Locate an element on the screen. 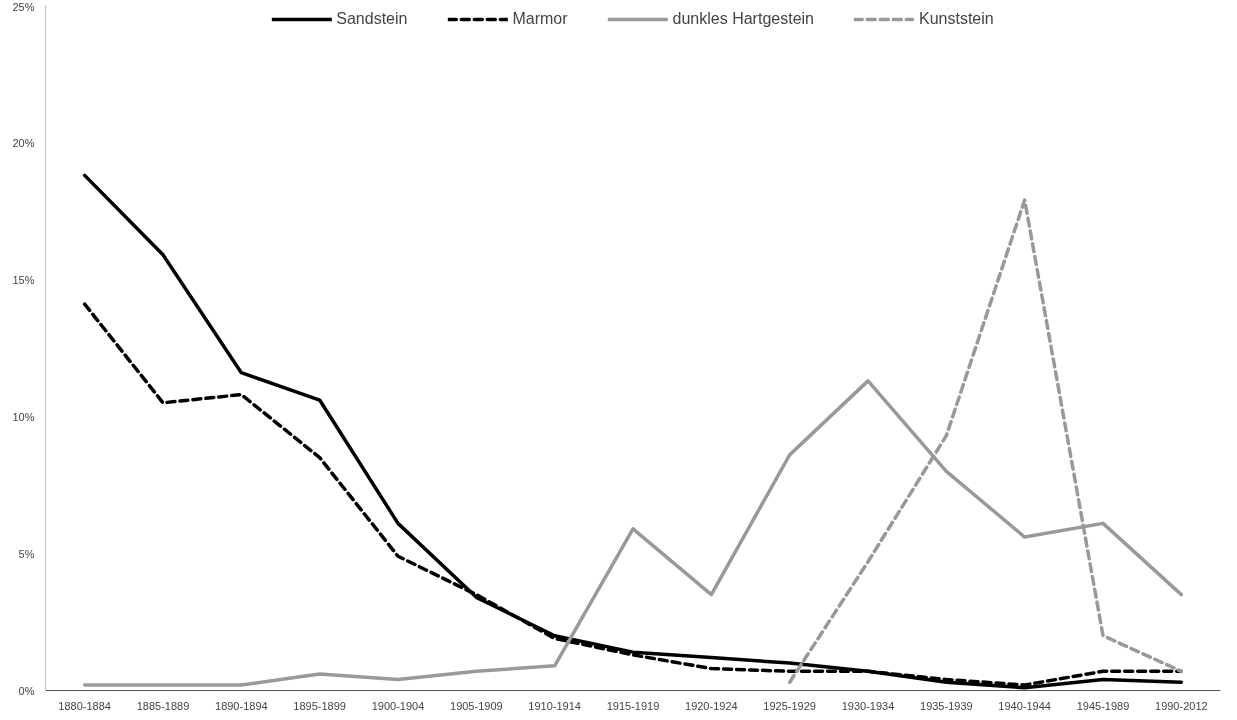  x-tick-label: 1905-1909 is located at coordinates (476, 705).